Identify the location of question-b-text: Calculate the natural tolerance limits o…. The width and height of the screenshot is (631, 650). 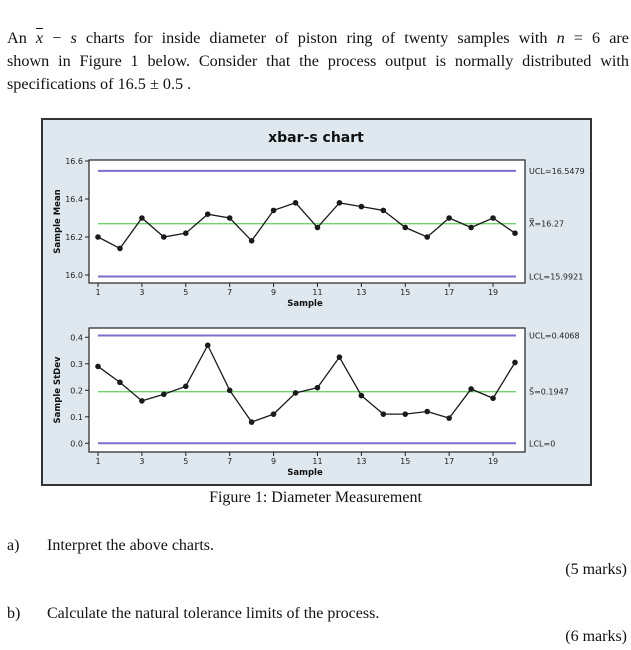
(213, 613).